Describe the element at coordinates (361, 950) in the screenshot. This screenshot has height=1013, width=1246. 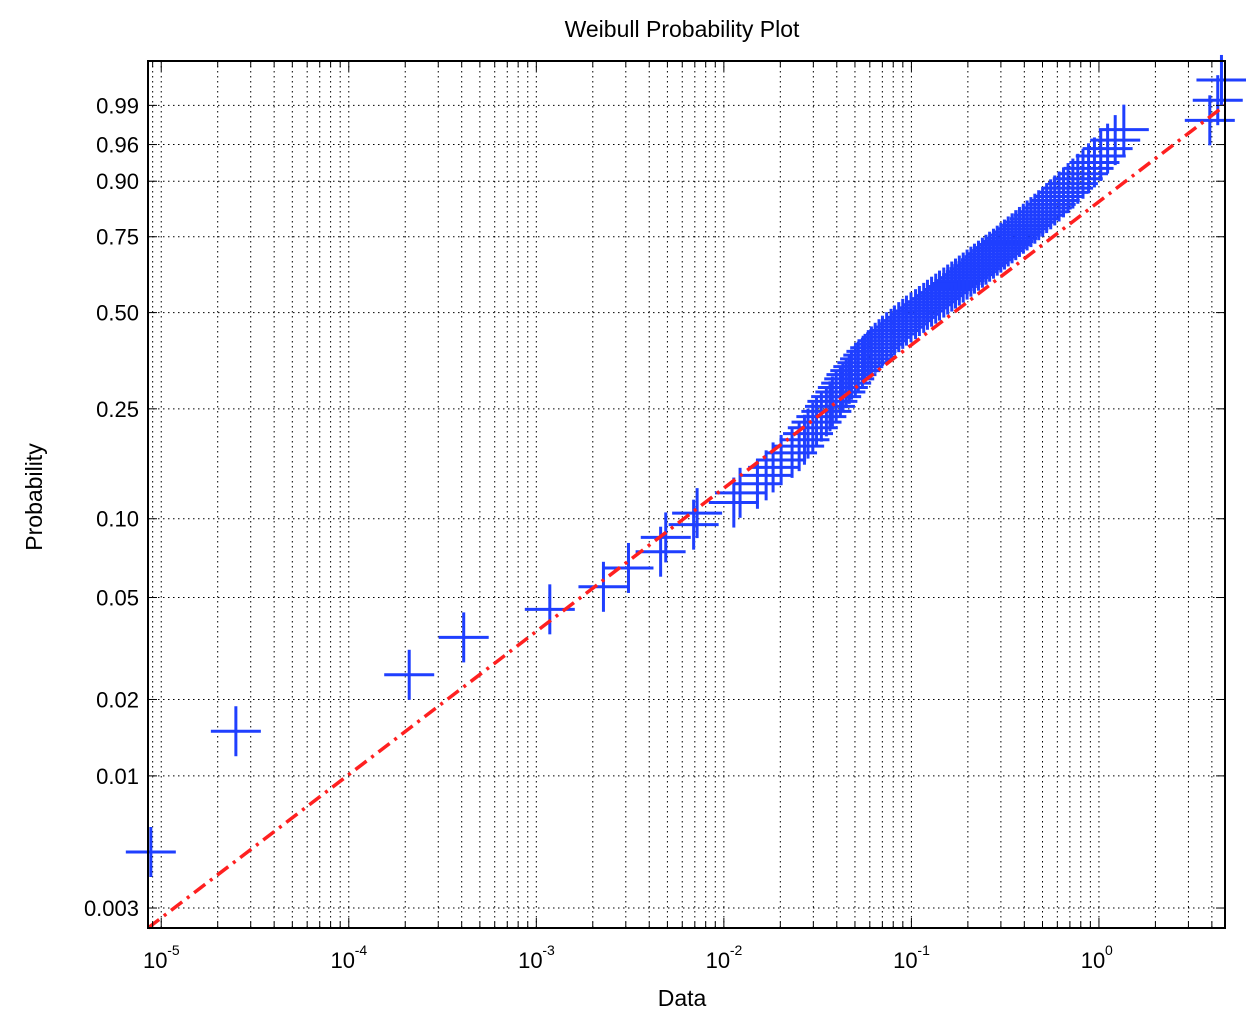
I see `x-tick-exponent: -4` at that location.